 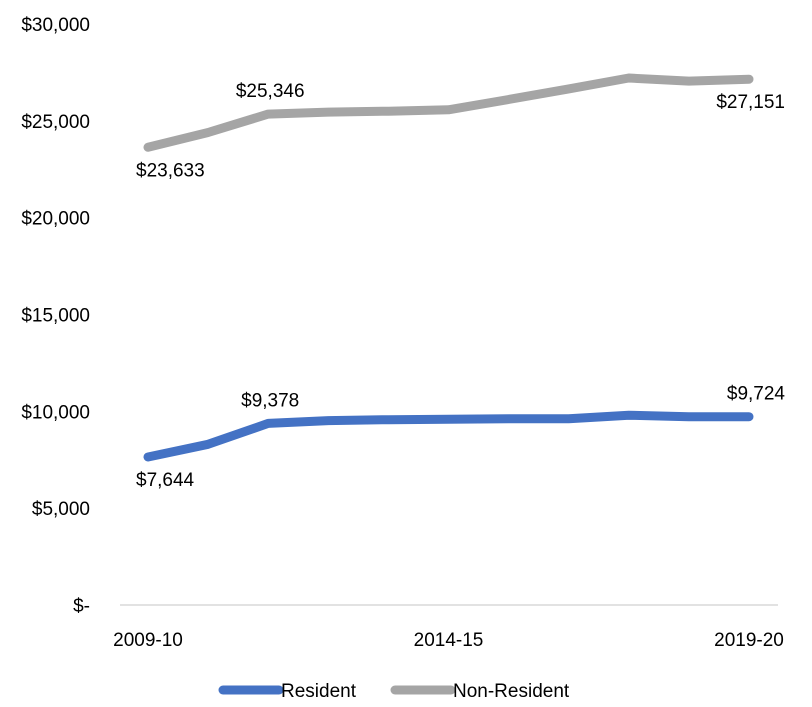 I want to click on y-tick-label: $25,000, so click(x=55, y=122).